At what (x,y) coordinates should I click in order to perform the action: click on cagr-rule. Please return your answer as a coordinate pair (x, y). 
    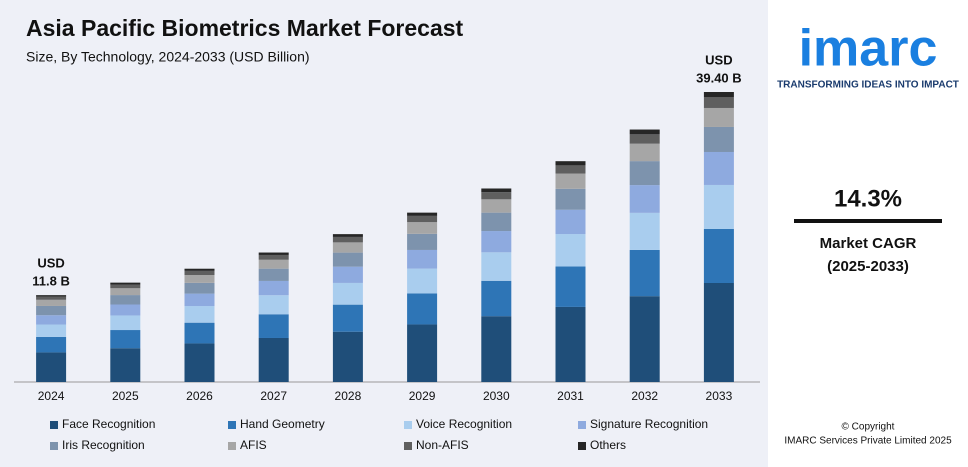
    Looking at the image, I should click on (868, 221).